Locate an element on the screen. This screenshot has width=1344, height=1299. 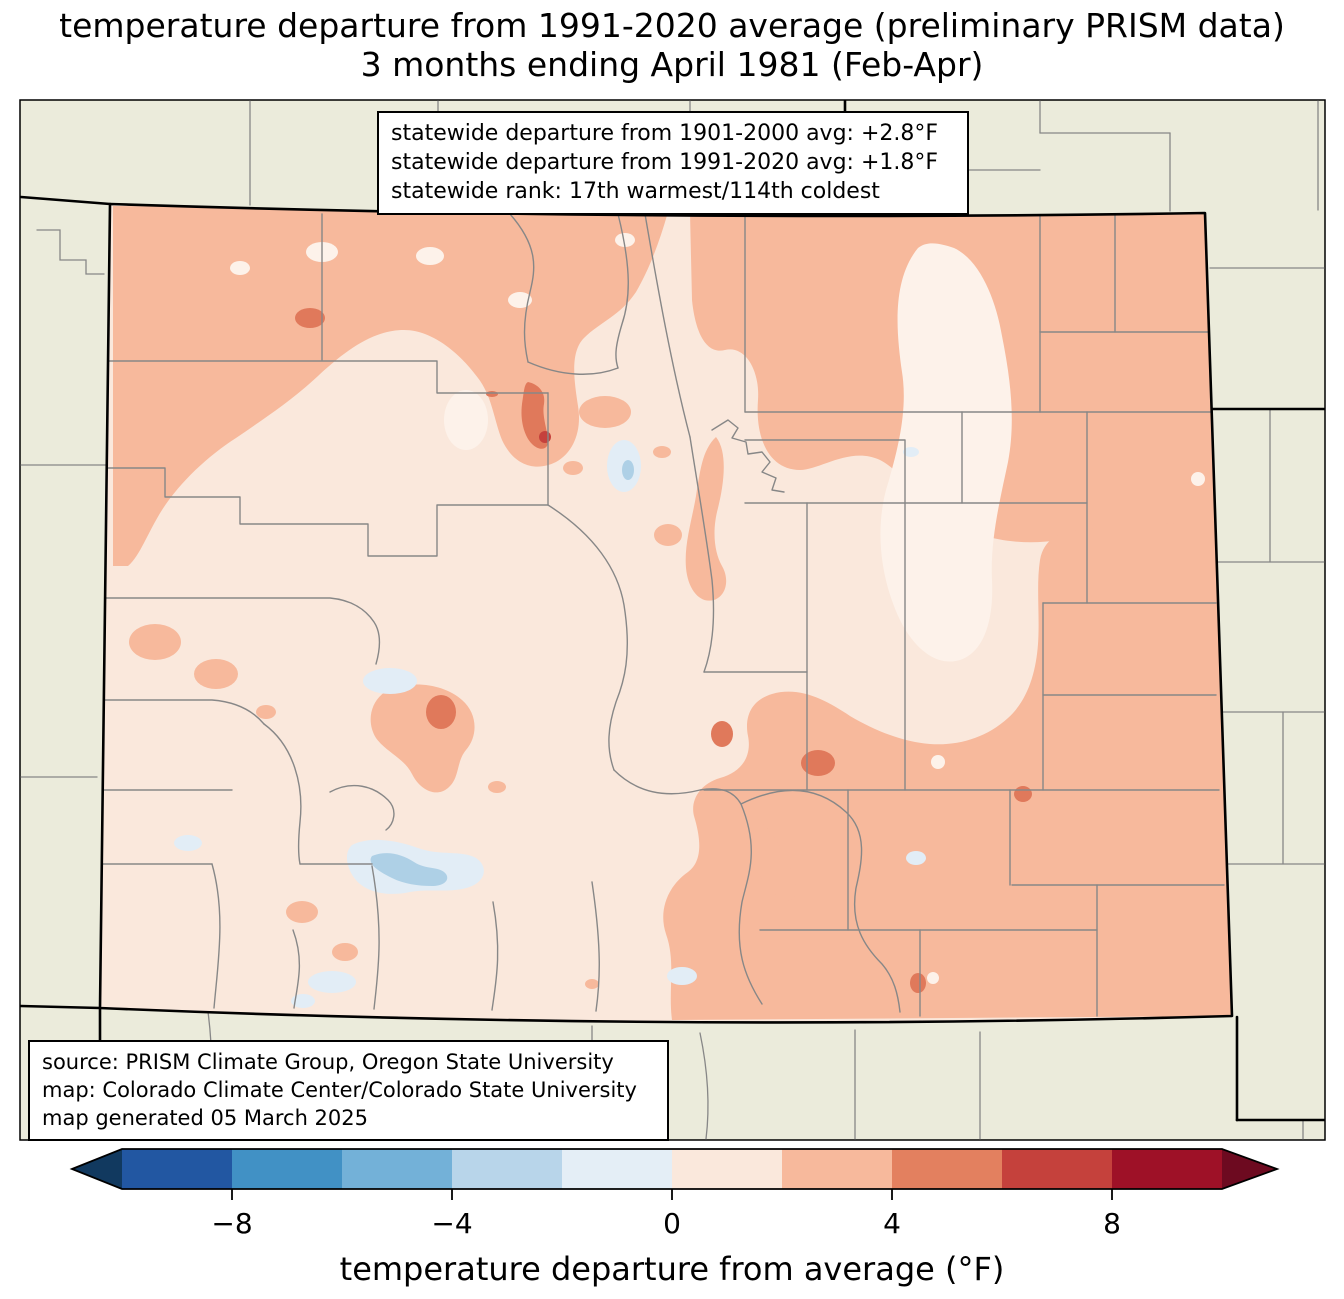
colorbar-tick-label: 0 is located at coordinates (672, 1223).